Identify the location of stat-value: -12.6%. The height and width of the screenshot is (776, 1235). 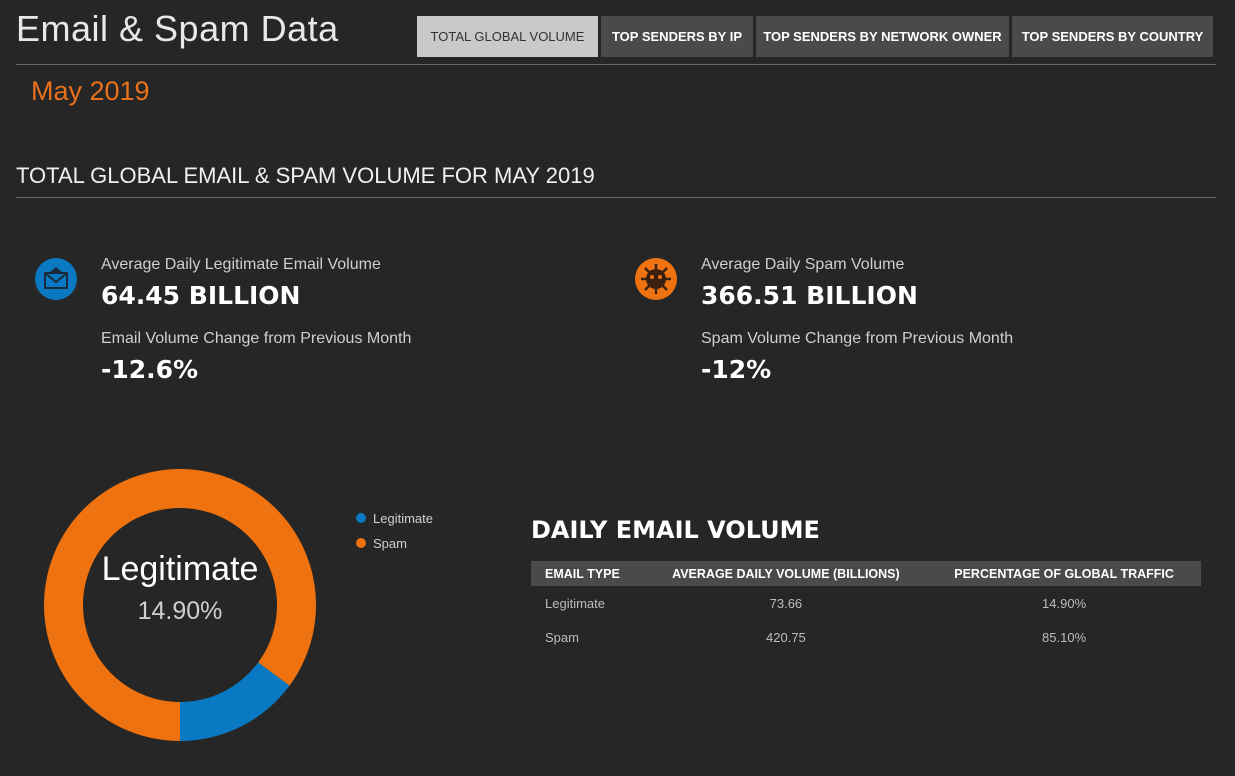
(150, 369).